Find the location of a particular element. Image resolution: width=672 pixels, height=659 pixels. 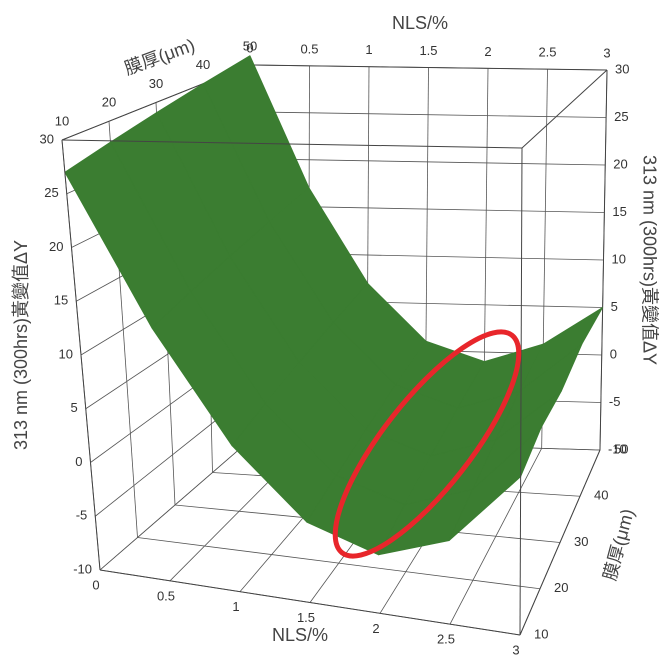

y-axis-label-right: 膜厚(μm) is located at coordinates (619, 545).